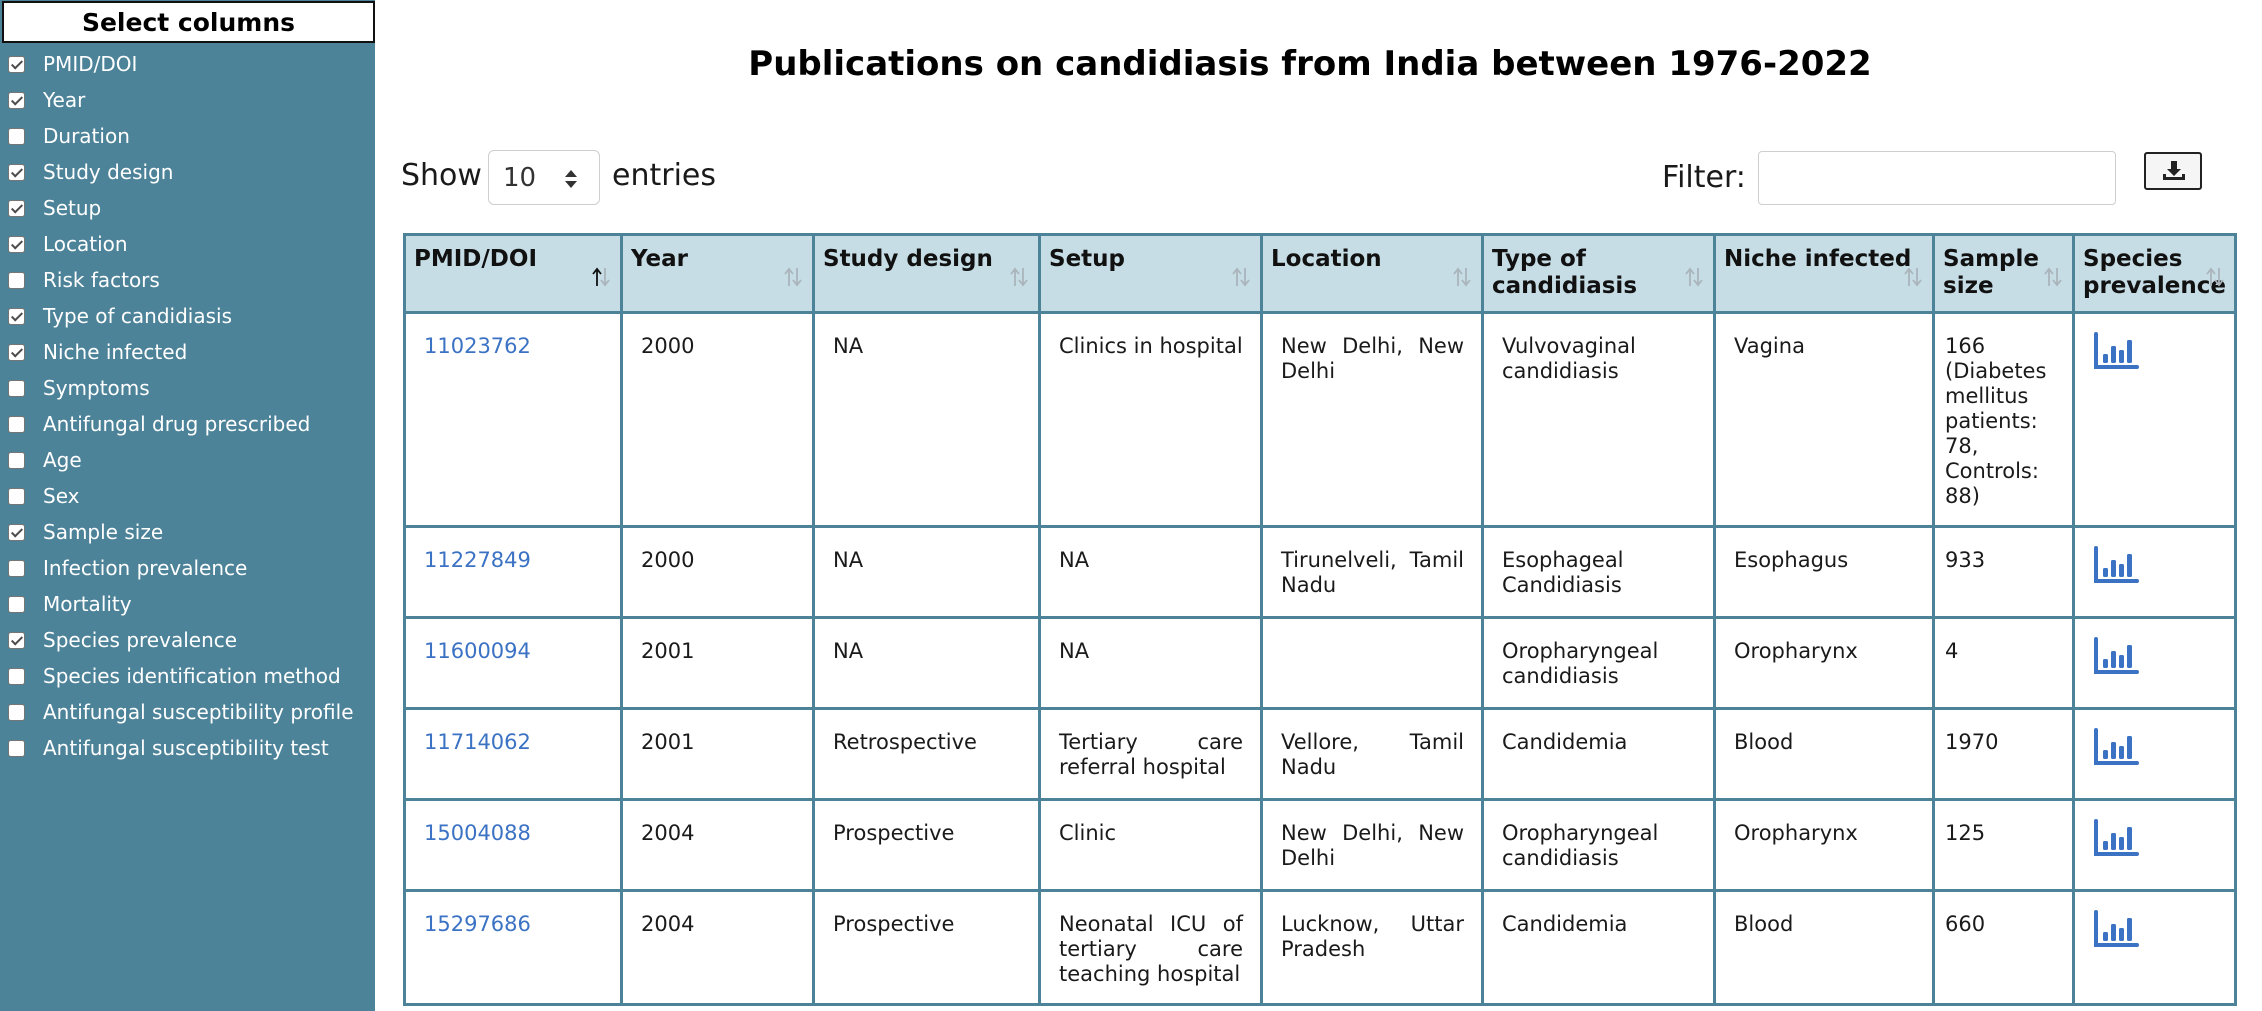 The width and height of the screenshot is (2262, 1011). Describe the element at coordinates (926, 663) in the screenshot. I see `cell-design: NA` at that location.